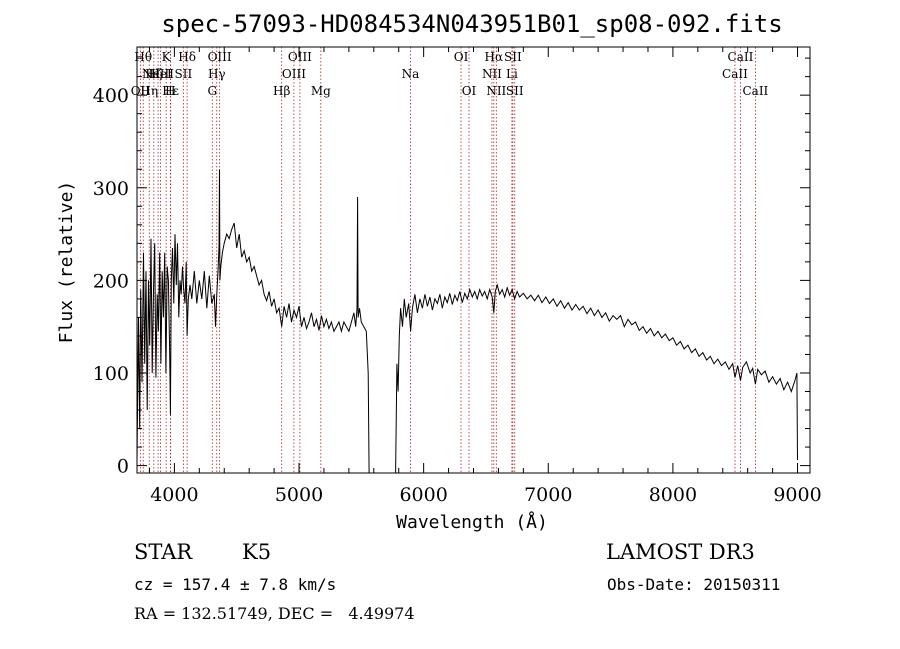 The width and height of the screenshot is (900, 649). Describe the element at coordinates (217, 74) in the screenshot. I see `reference-line-label: Hγ` at that location.